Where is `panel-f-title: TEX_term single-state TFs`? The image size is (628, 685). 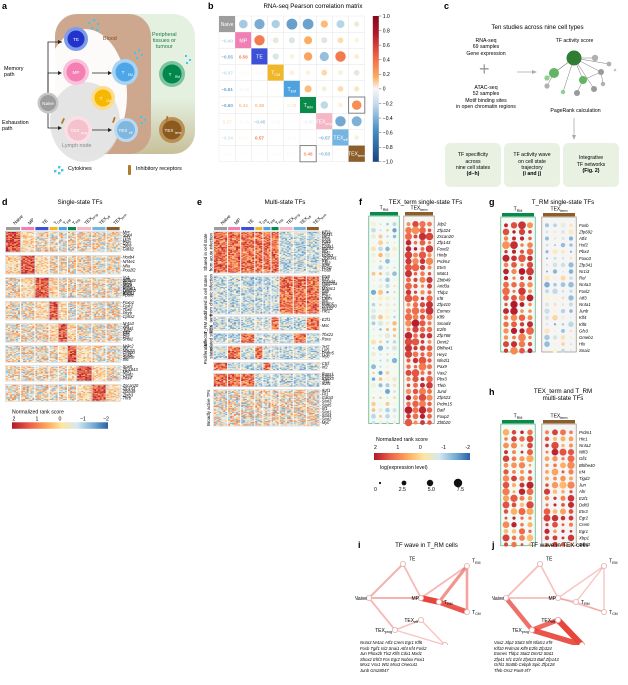
panel-f-title: TEX_term single-state TFs is located at coordinates (425, 202).